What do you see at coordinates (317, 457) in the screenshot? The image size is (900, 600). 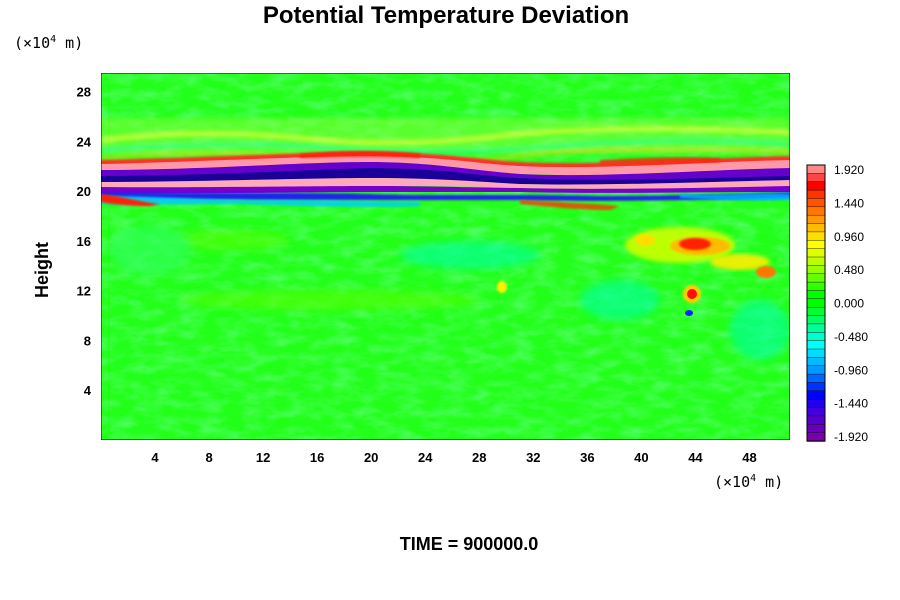 I see `x-tick-label: 16` at bounding box center [317, 457].